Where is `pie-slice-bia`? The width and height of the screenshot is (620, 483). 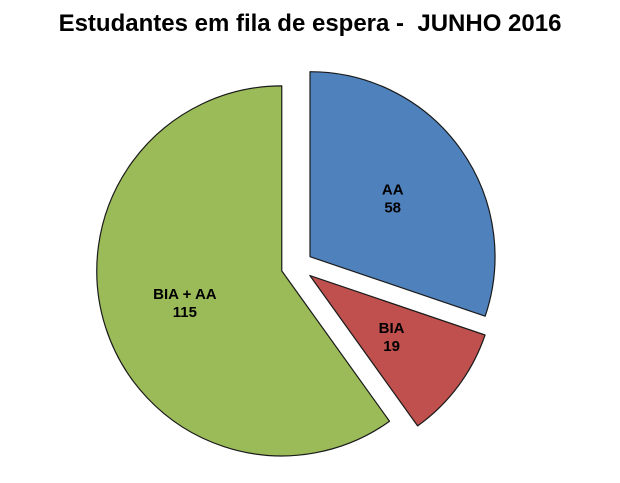 pie-slice-bia is located at coordinates (397, 350).